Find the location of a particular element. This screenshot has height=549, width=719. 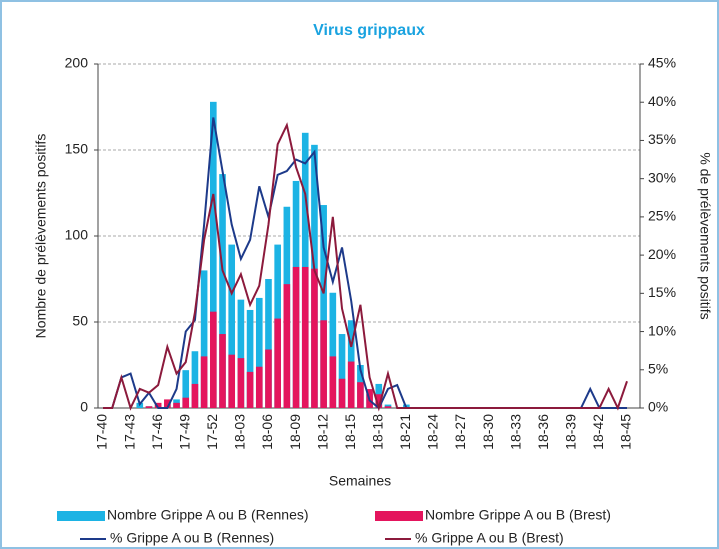

x-tick-label: 18-39 is located at coordinates (571, 432).